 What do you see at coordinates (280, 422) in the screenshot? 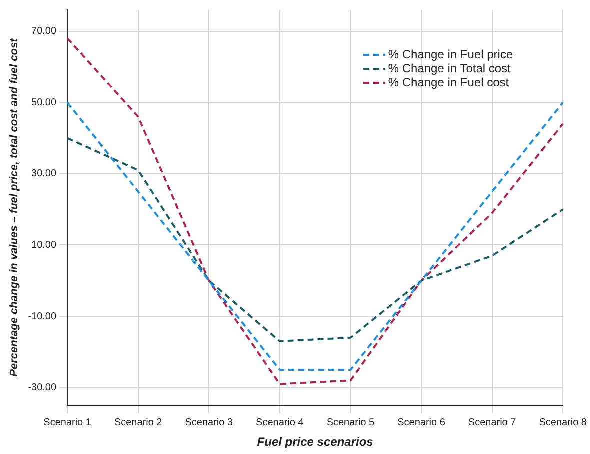
I see `x-tick-label: Scenario 4` at bounding box center [280, 422].